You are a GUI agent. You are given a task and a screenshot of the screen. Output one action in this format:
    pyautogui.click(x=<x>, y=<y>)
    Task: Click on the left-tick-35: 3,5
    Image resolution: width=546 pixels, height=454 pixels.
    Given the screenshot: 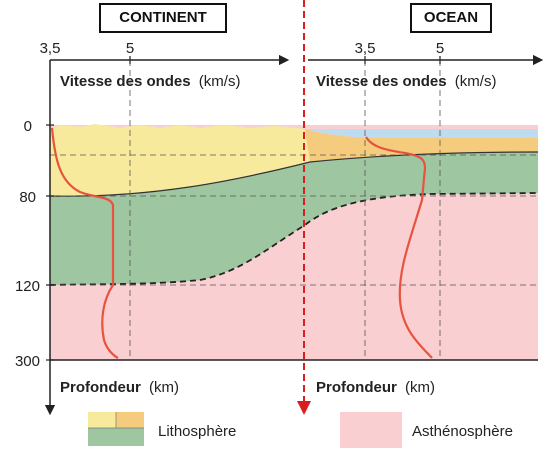 What is the action you would take?
    pyautogui.click(x=50, y=48)
    